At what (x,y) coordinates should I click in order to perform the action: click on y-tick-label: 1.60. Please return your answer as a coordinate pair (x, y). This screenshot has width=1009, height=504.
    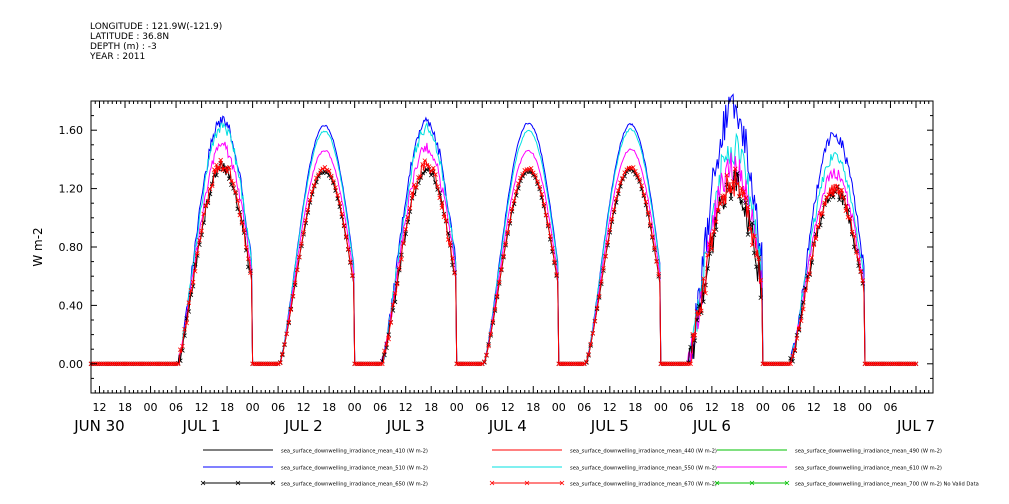
    Looking at the image, I should click on (71, 130).